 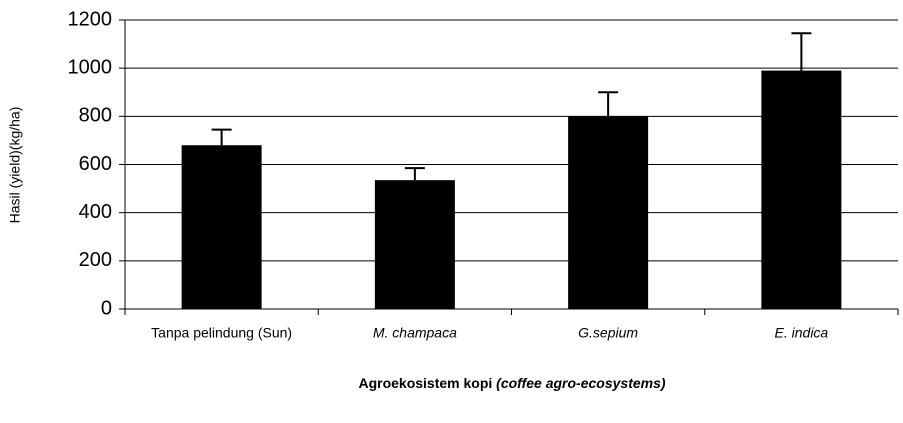 I want to click on x-tick-label: E. indica, so click(x=802, y=333).